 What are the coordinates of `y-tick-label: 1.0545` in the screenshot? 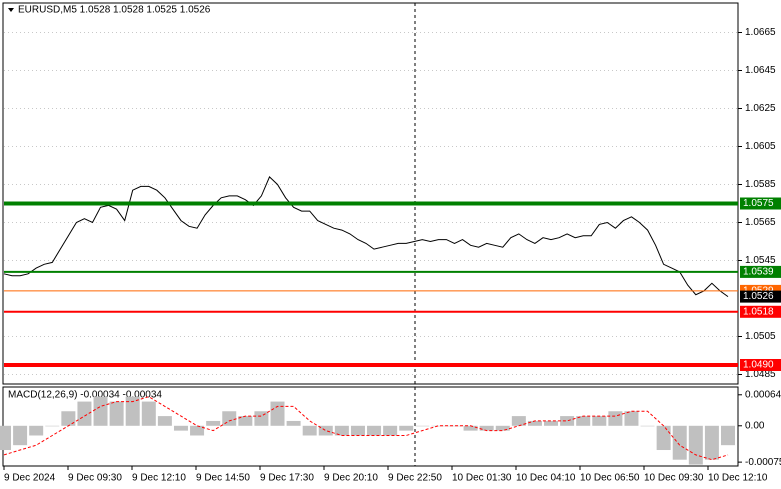 It's located at (760, 260).